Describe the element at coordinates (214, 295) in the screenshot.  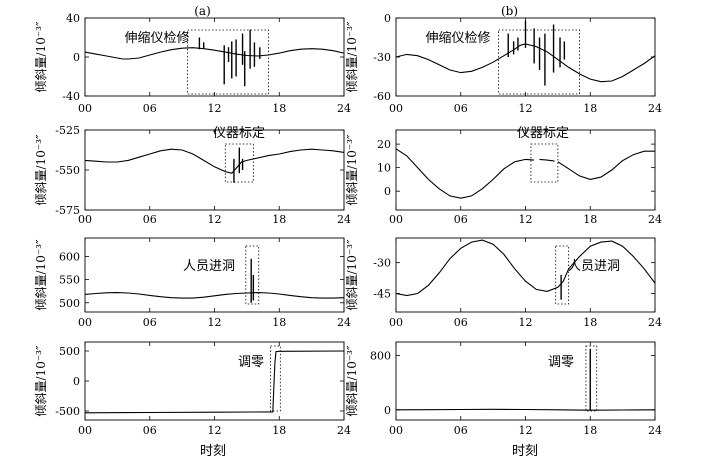
I see `panel-5-series-1-line` at that location.